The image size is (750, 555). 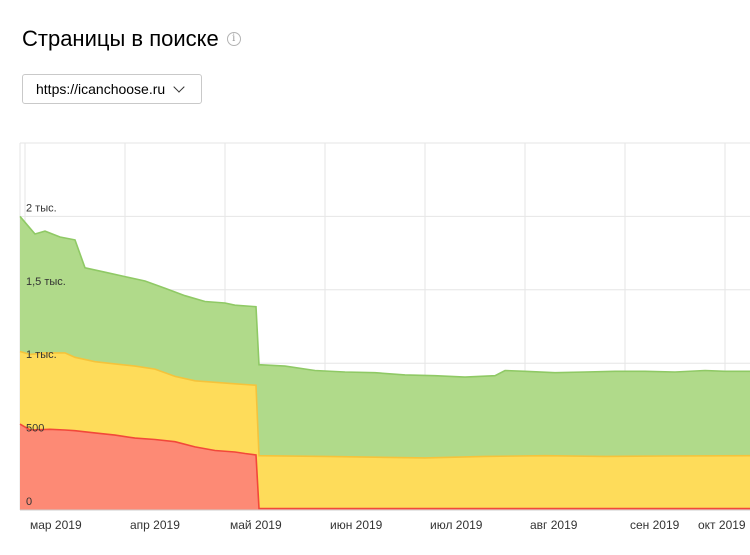 I want to click on site-select-value: https://icanchoose.ru, so click(x=101, y=89).